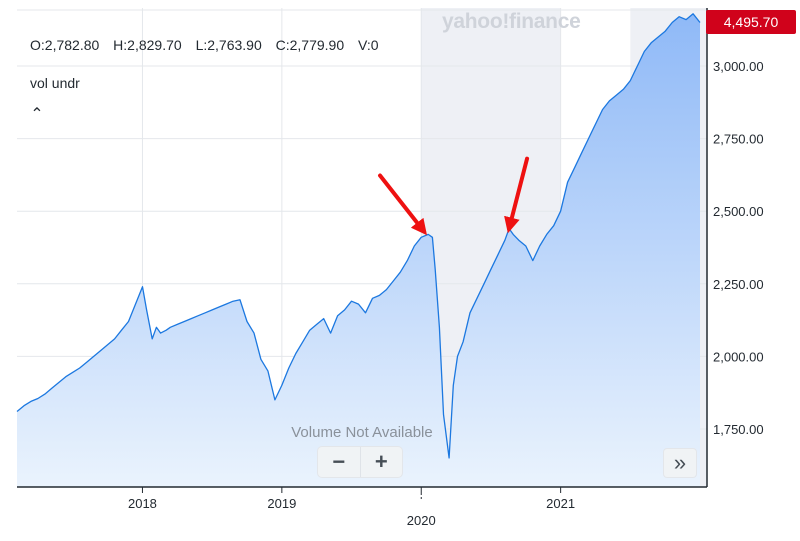 This screenshot has height=541, width=800. Describe the element at coordinates (751, 22) in the screenshot. I see `current-price-badge: 4,495.70` at that location.